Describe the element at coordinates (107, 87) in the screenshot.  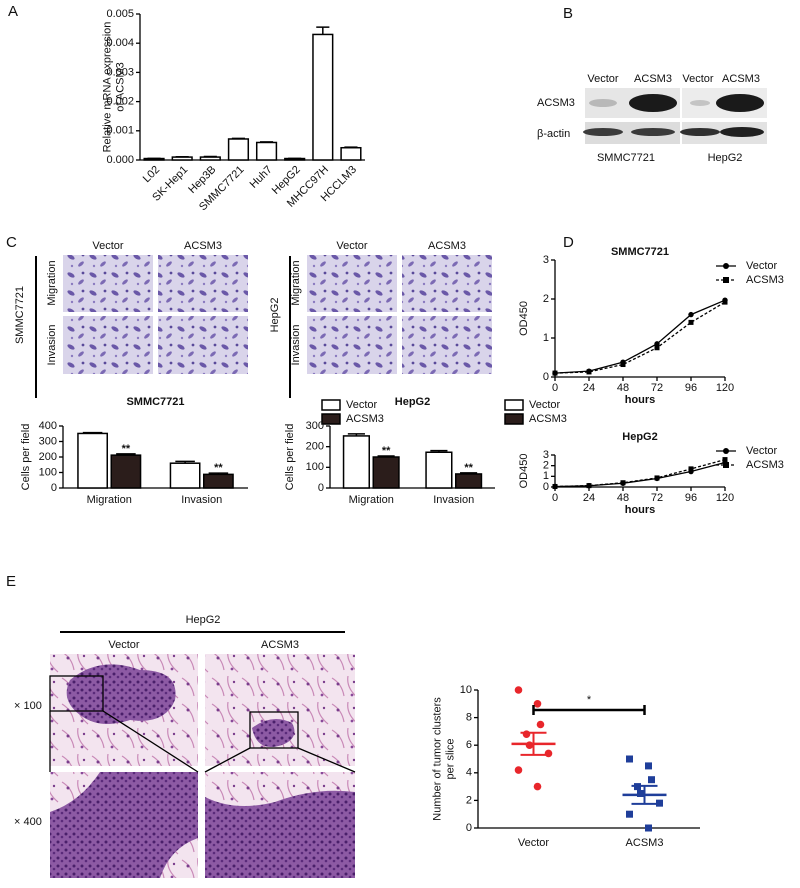
I see `y-axis-label: Relative mRNA expression` at that location.